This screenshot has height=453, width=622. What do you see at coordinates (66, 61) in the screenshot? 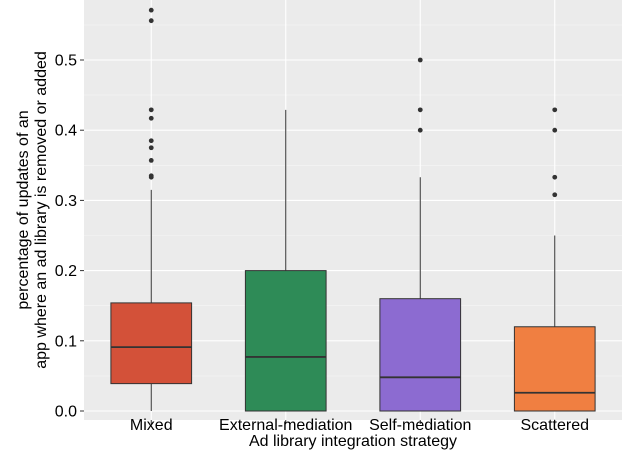
I see `y-tick-label: 0.5` at bounding box center [66, 61].